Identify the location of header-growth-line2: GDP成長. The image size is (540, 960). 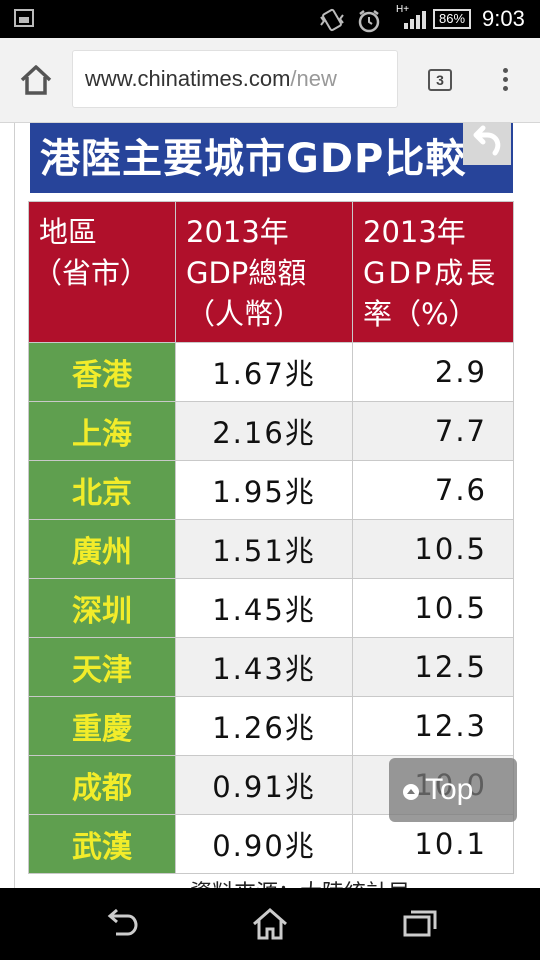
(431, 273).